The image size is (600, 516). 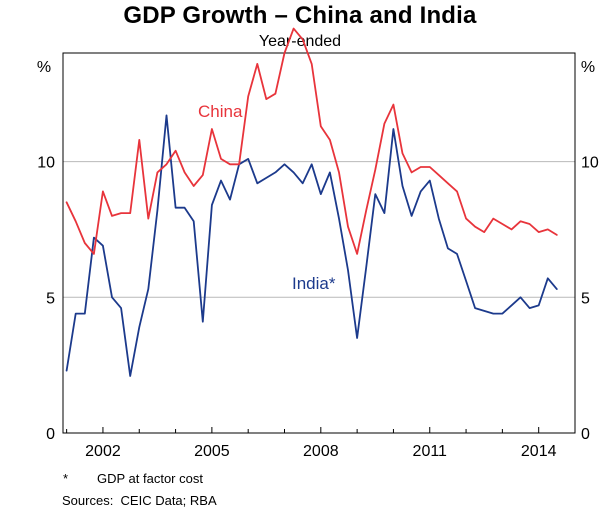 What do you see at coordinates (300, 15) in the screenshot?
I see `chart-title: GDP Growth – China and India` at bounding box center [300, 15].